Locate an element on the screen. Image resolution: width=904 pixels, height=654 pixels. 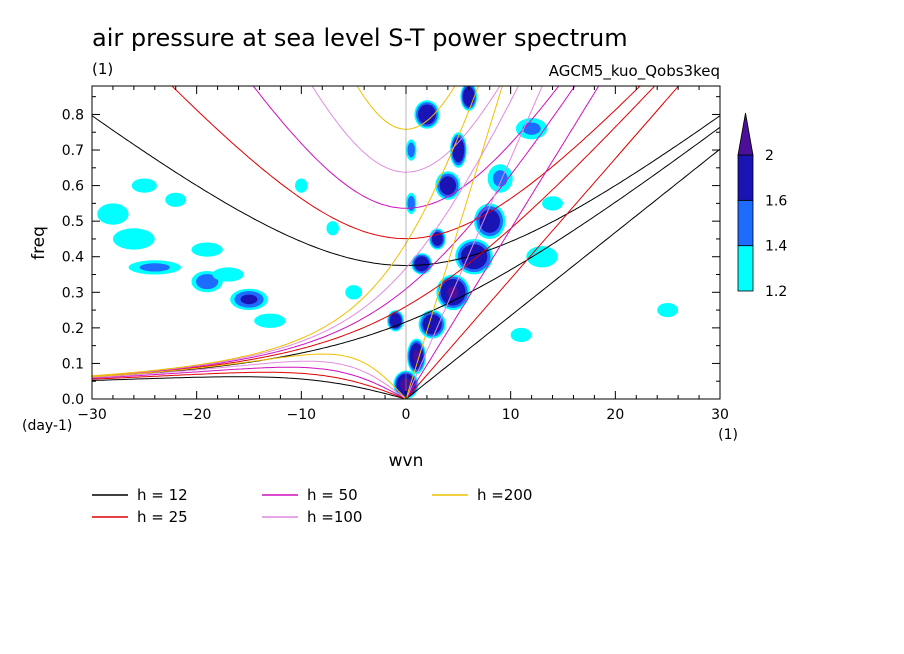
dispersion-h12-rossby is located at coordinates (249, 387).